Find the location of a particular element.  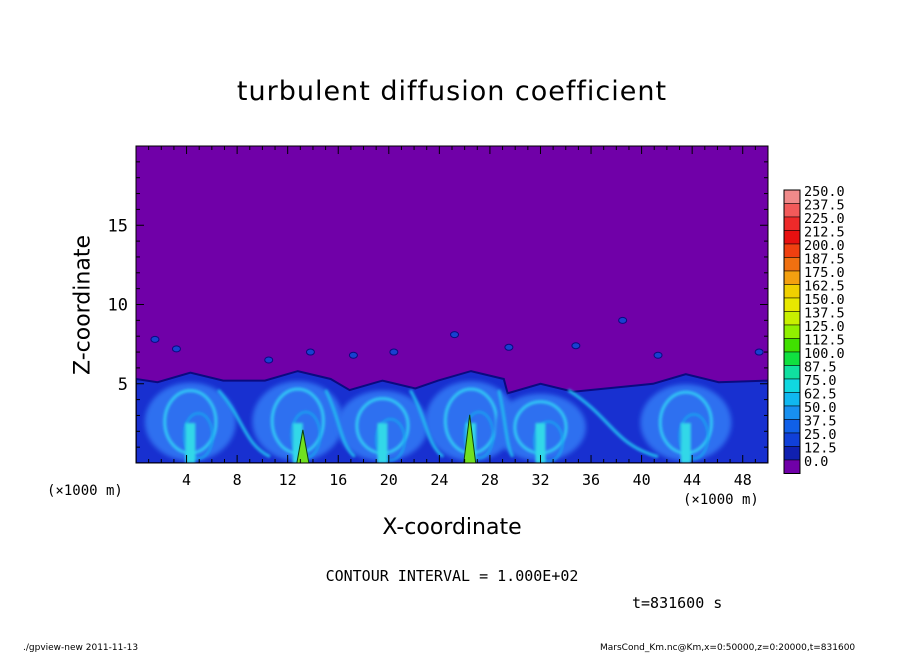

colorbar-label: 62.5 is located at coordinates (820, 395).